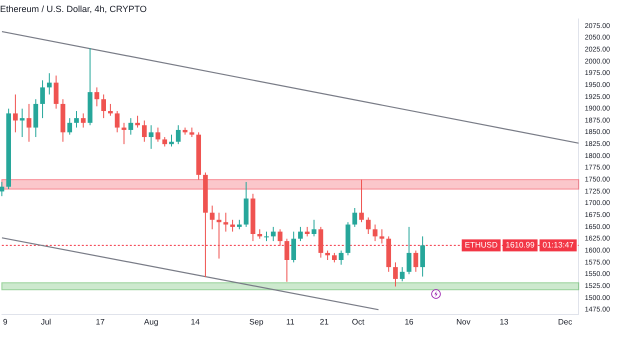  Describe the element at coordinates (151, 321) in the screenshot. I see `x-tick-label: Aug` at that location.